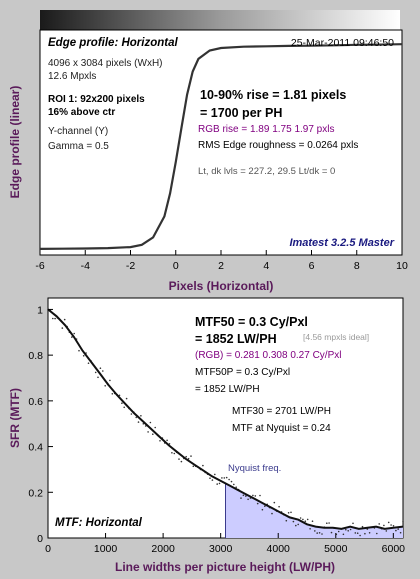 This screenshot has width=420, height=579. What do you see at coordinates (251, 322) in the screenshot?
I see `mtf50-value: MTF50 = 0.3 Cy/Pxl` at bounding box center [251, 322].